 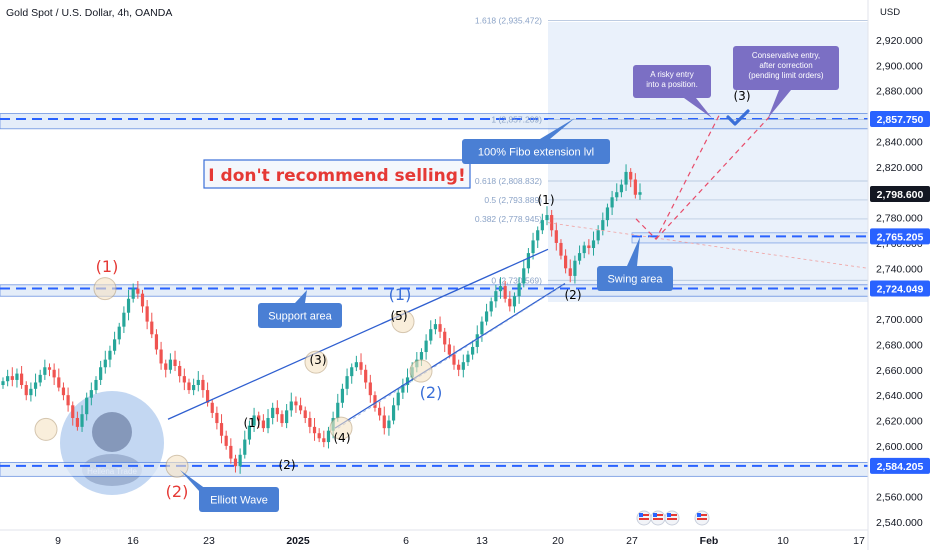 What do you see at coordinates (400, 294) in the screenshot?
I see `wave-label-7: (1)` at bounding box center [400, 294].